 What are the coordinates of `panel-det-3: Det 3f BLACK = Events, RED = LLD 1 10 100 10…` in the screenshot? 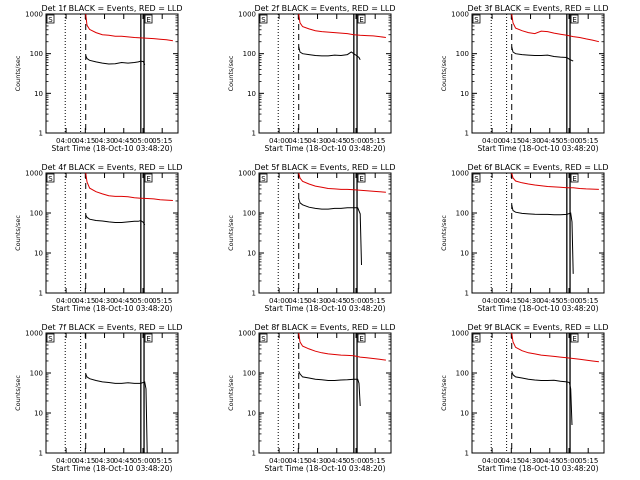 It's located at (524, 78).